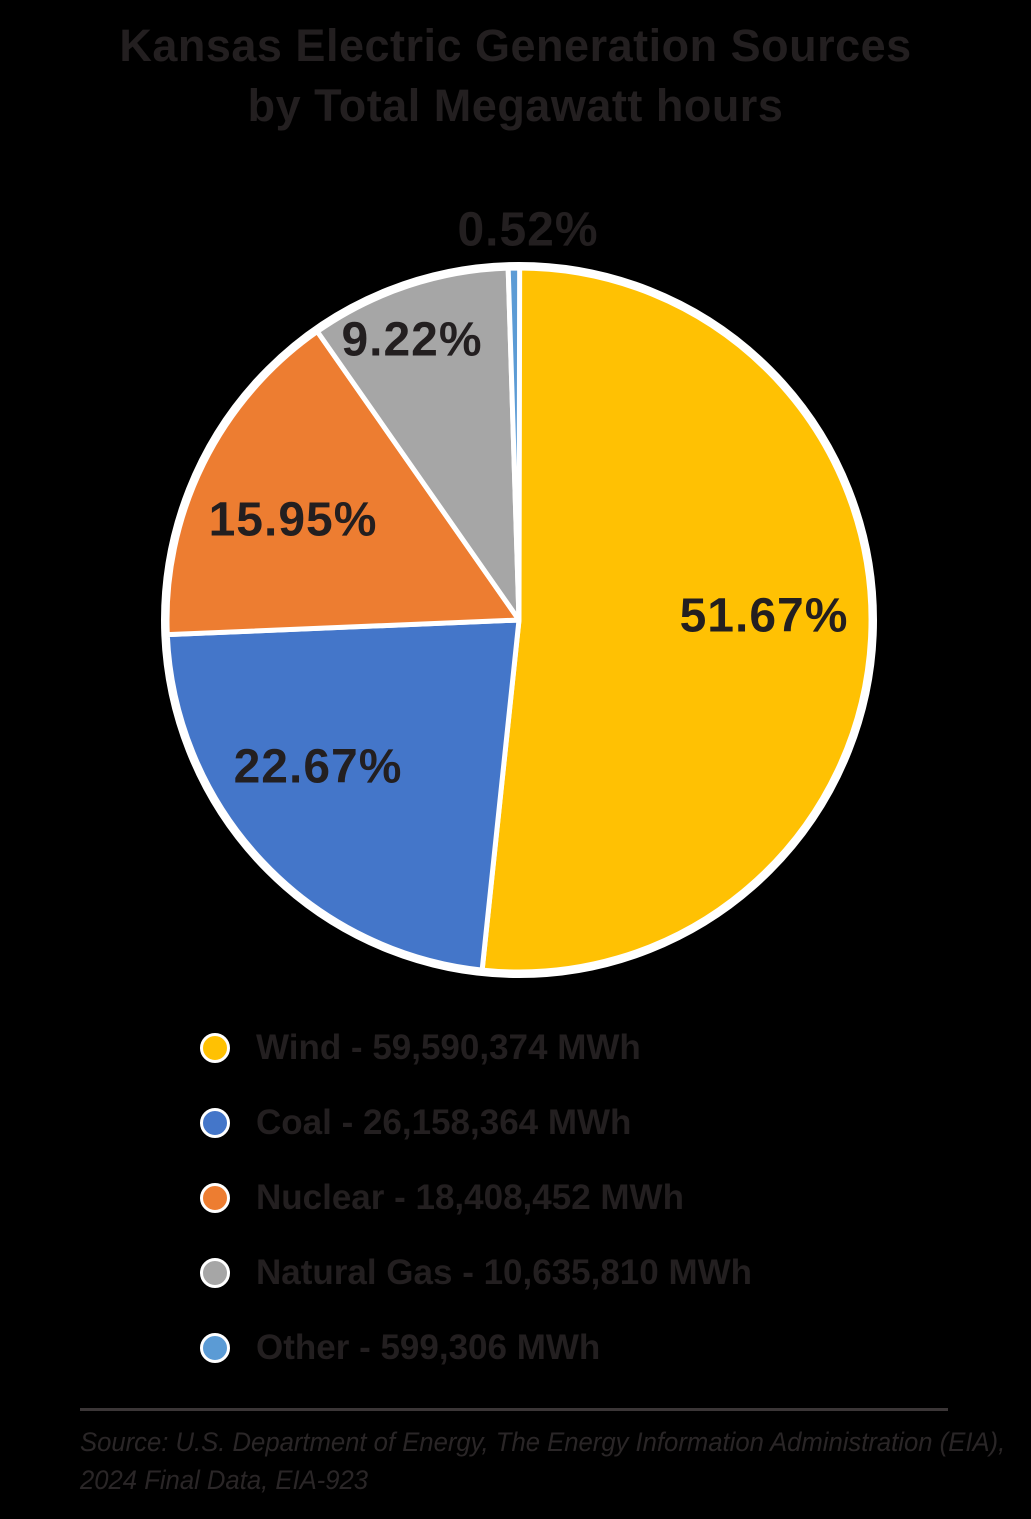 The width and height of the screenshot is (1031, 1519). I want to click on pie-slice-natural_gas, so click(418, 444).